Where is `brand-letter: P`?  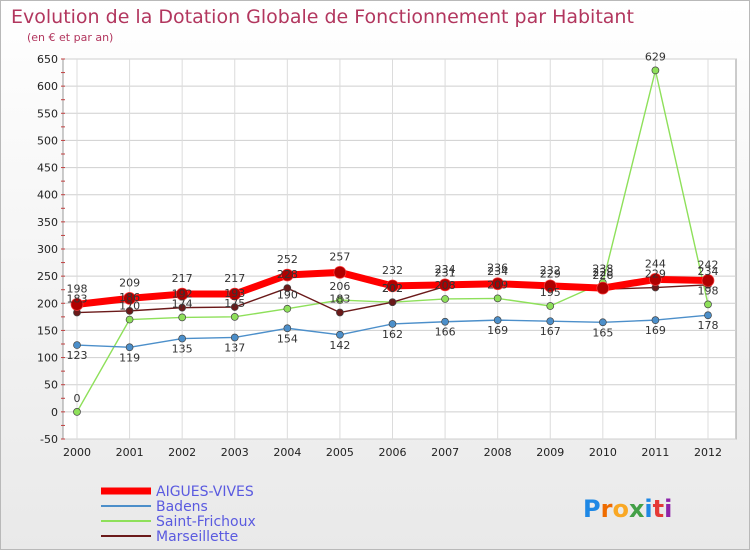
brand-letter: P is located at coordinates (592, 509).